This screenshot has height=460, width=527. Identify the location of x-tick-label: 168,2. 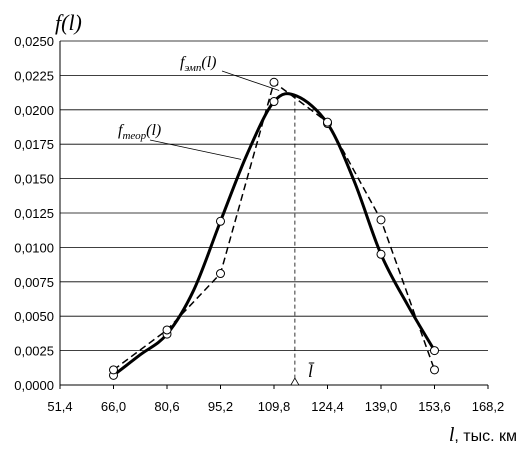
(488, 406).